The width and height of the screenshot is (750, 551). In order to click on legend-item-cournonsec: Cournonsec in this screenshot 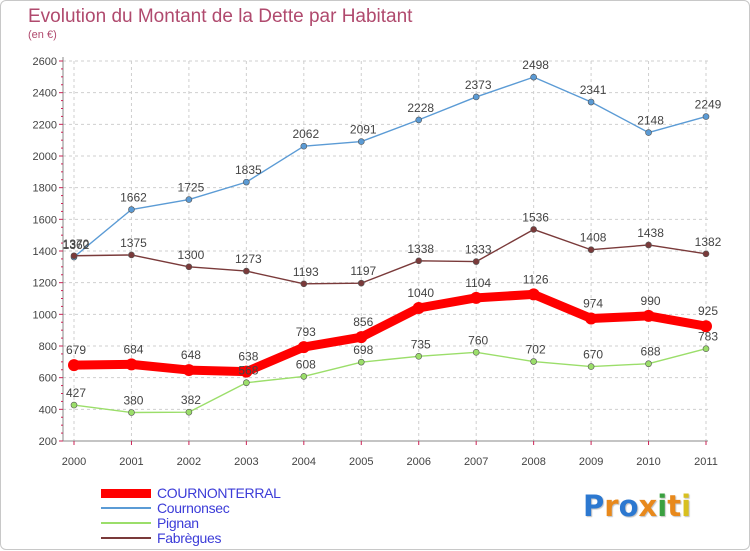, I will do `click(231, 508)`.